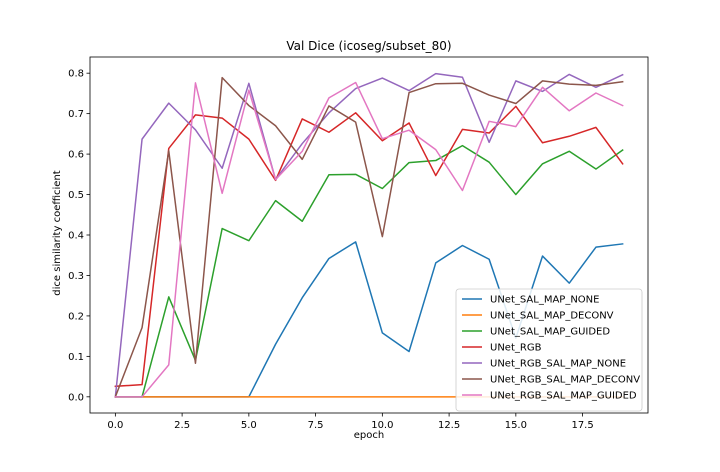 The width and height of the screenshot is (720, 472). Describe the element at coordinates (76, 74) in the screenshot. I see `y-tick-label: 0.8` at that location.